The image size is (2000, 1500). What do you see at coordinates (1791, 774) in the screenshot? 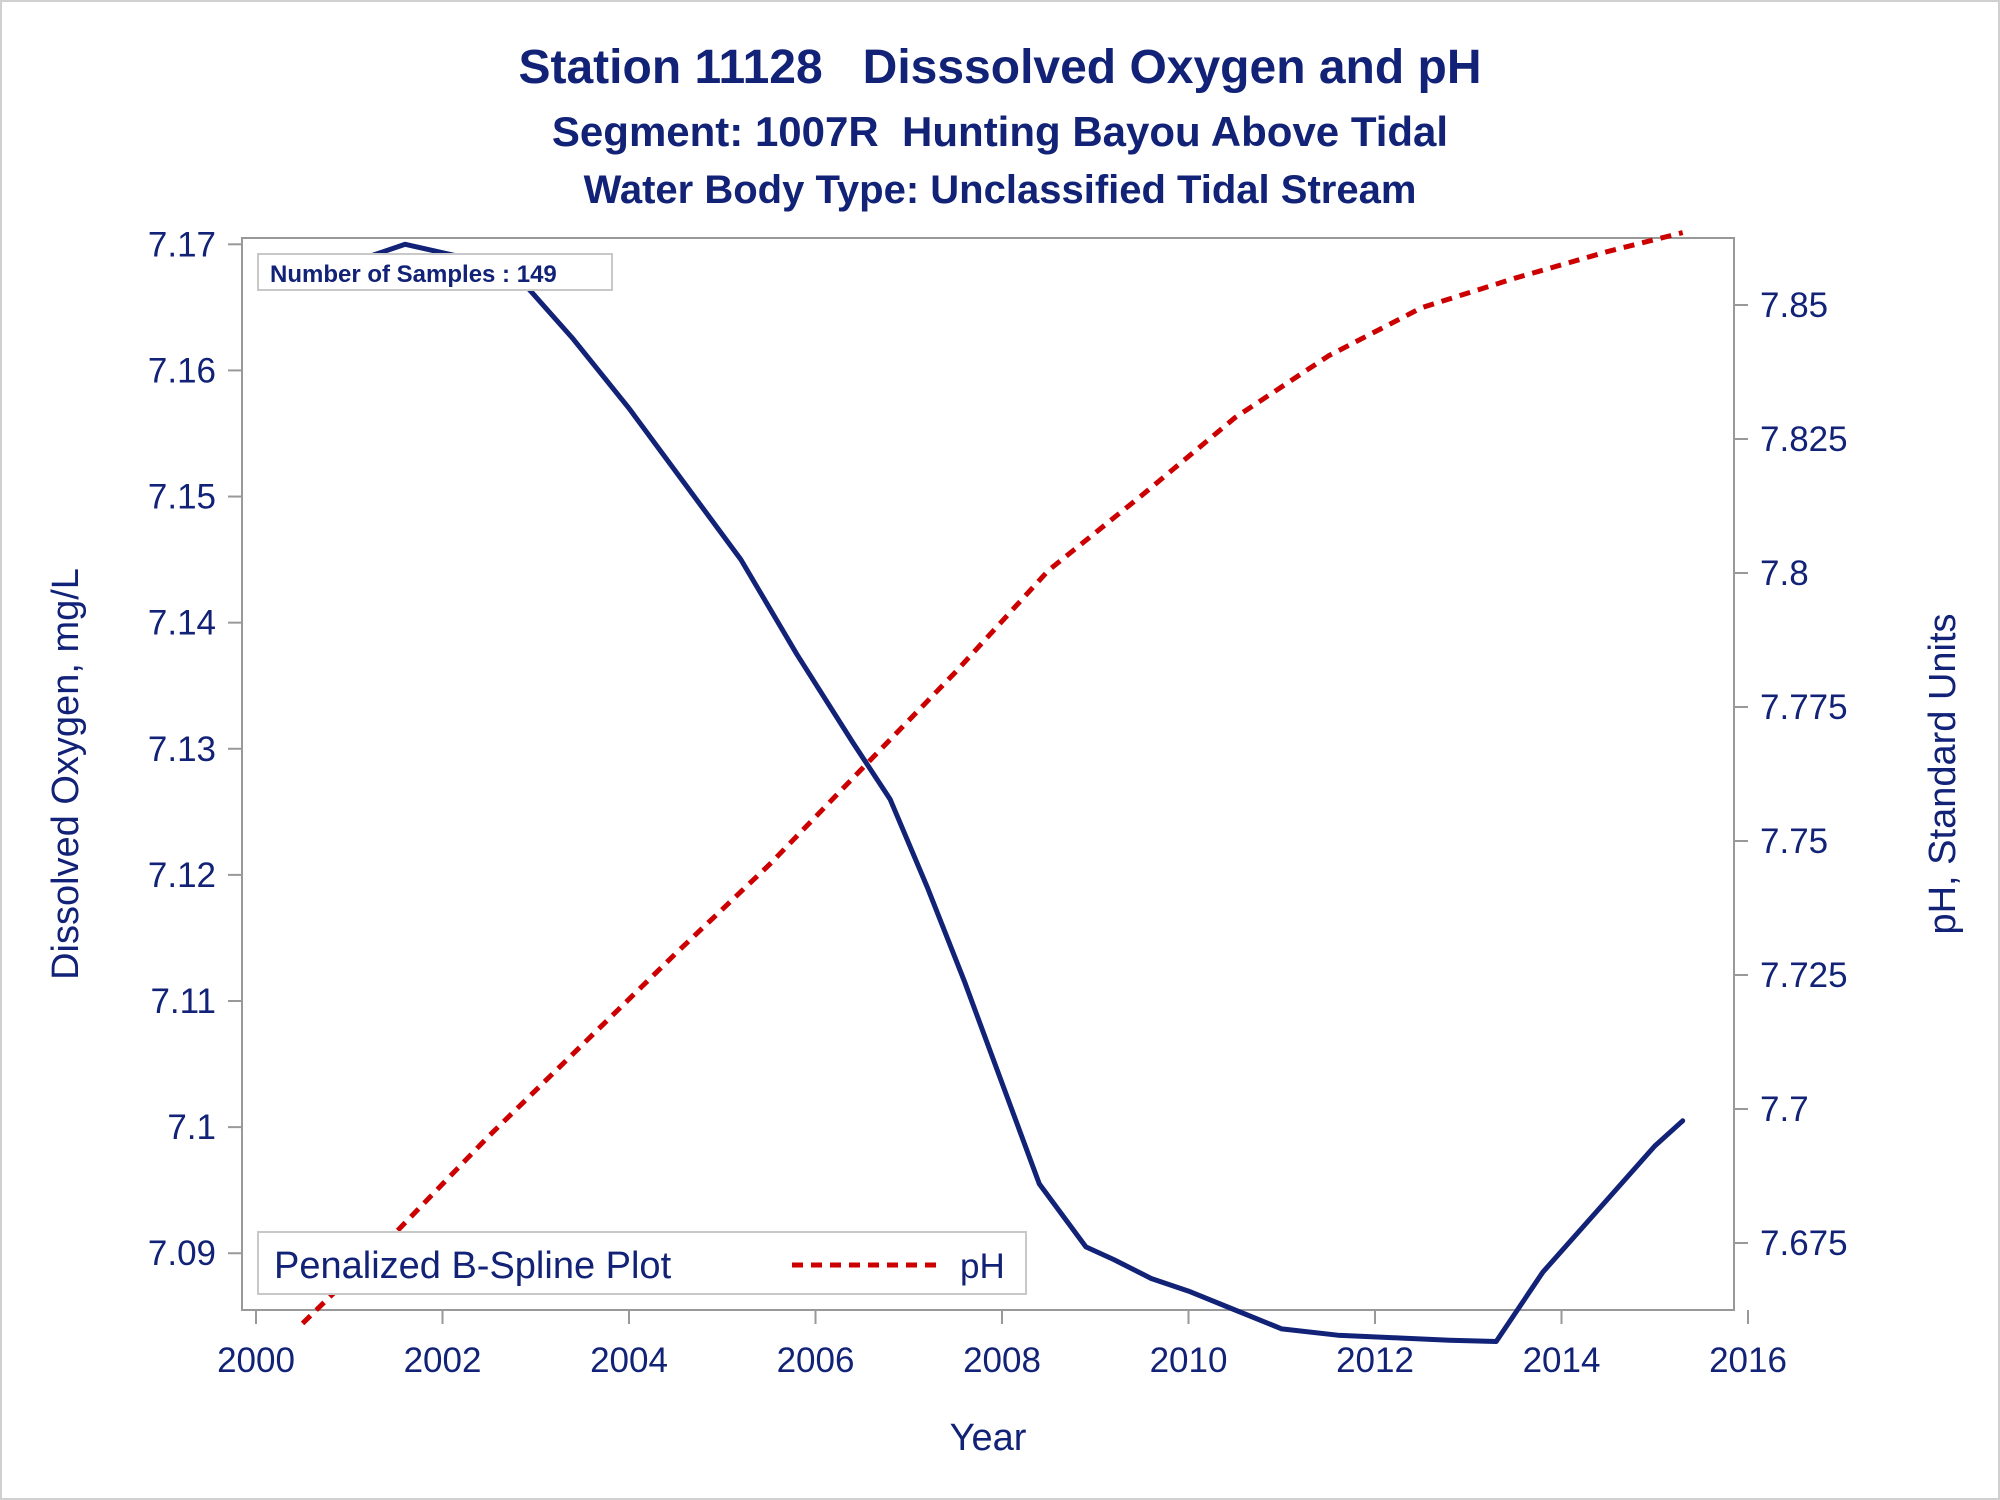
I see `y2-axis: 7.675 7.7 7.725 7.75 7.775 7.8 7.825 7.85` at bounding box center [1791, 774].